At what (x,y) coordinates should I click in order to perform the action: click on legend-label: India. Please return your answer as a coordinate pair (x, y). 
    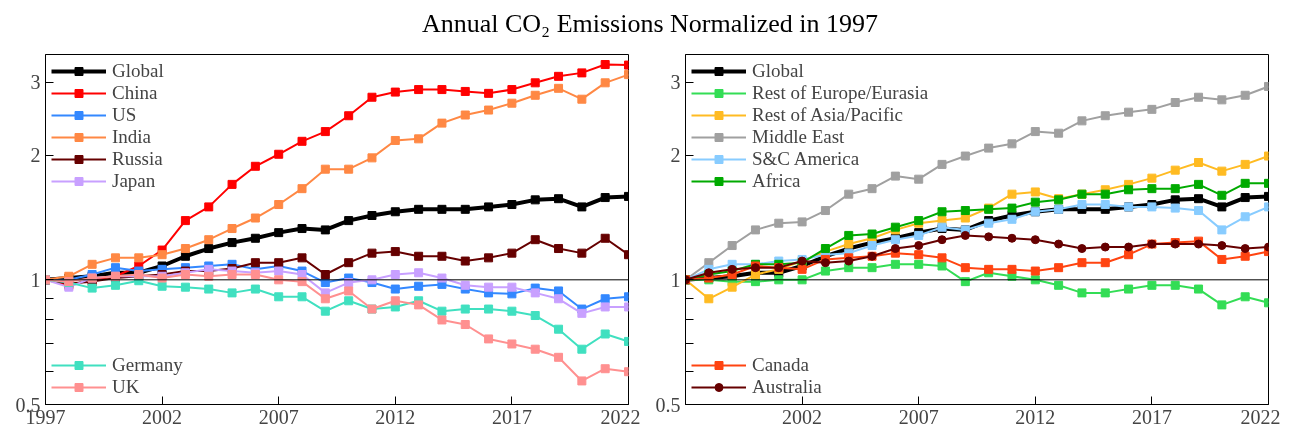
    Looking at the image, I should click on (132, 137).